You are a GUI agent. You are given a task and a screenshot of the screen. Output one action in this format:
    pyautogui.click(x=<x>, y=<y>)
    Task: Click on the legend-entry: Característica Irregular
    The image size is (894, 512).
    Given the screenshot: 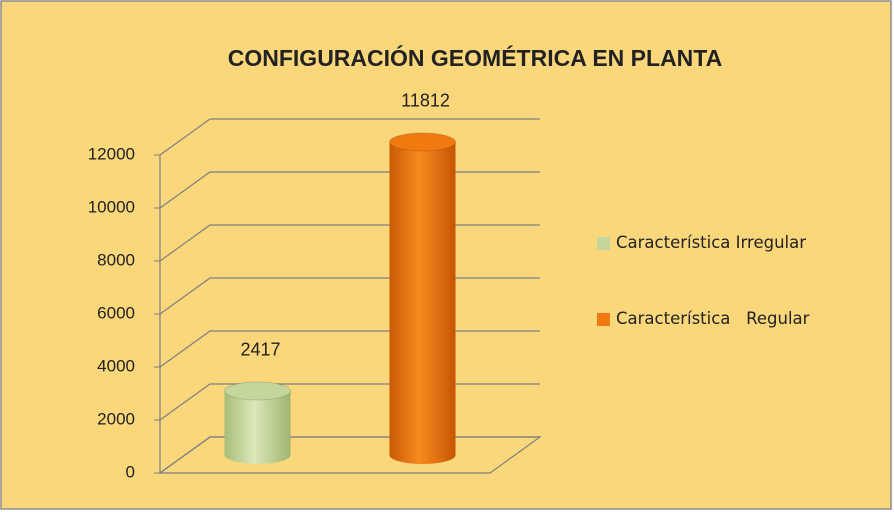 What is the action you would take?
    pyautogui.click(x=711, y=242)
    